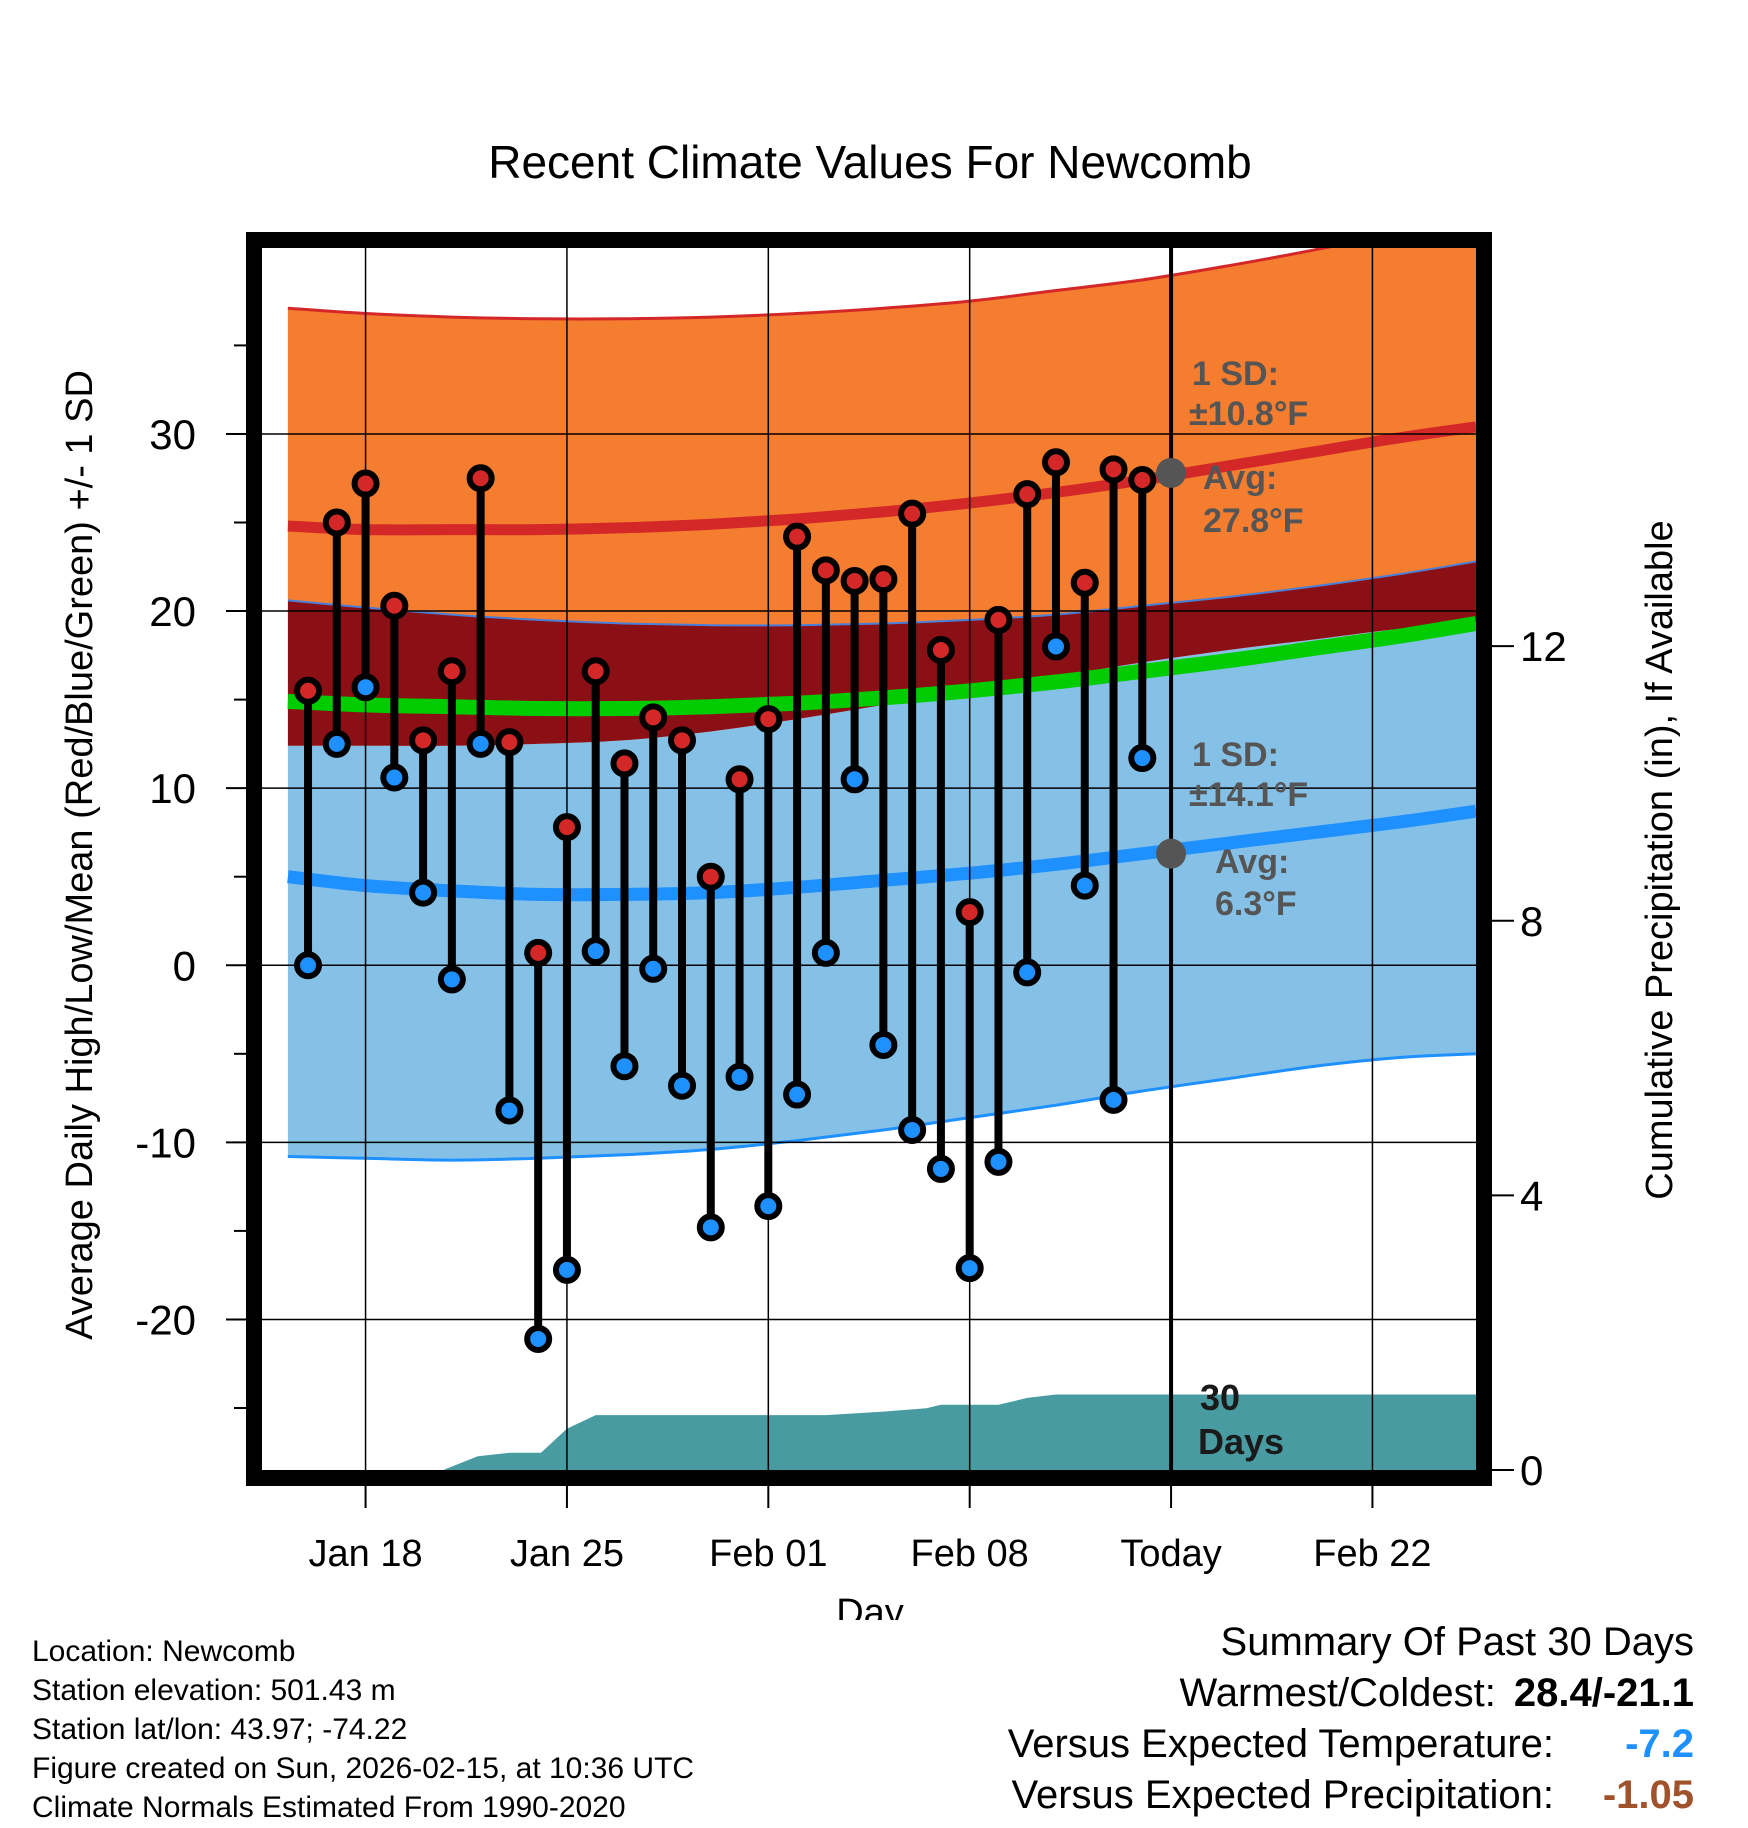 Image resolution: width=1748 pixels, height=1828 pixels. I want to click on high-upper-edge, so click(809, 284).